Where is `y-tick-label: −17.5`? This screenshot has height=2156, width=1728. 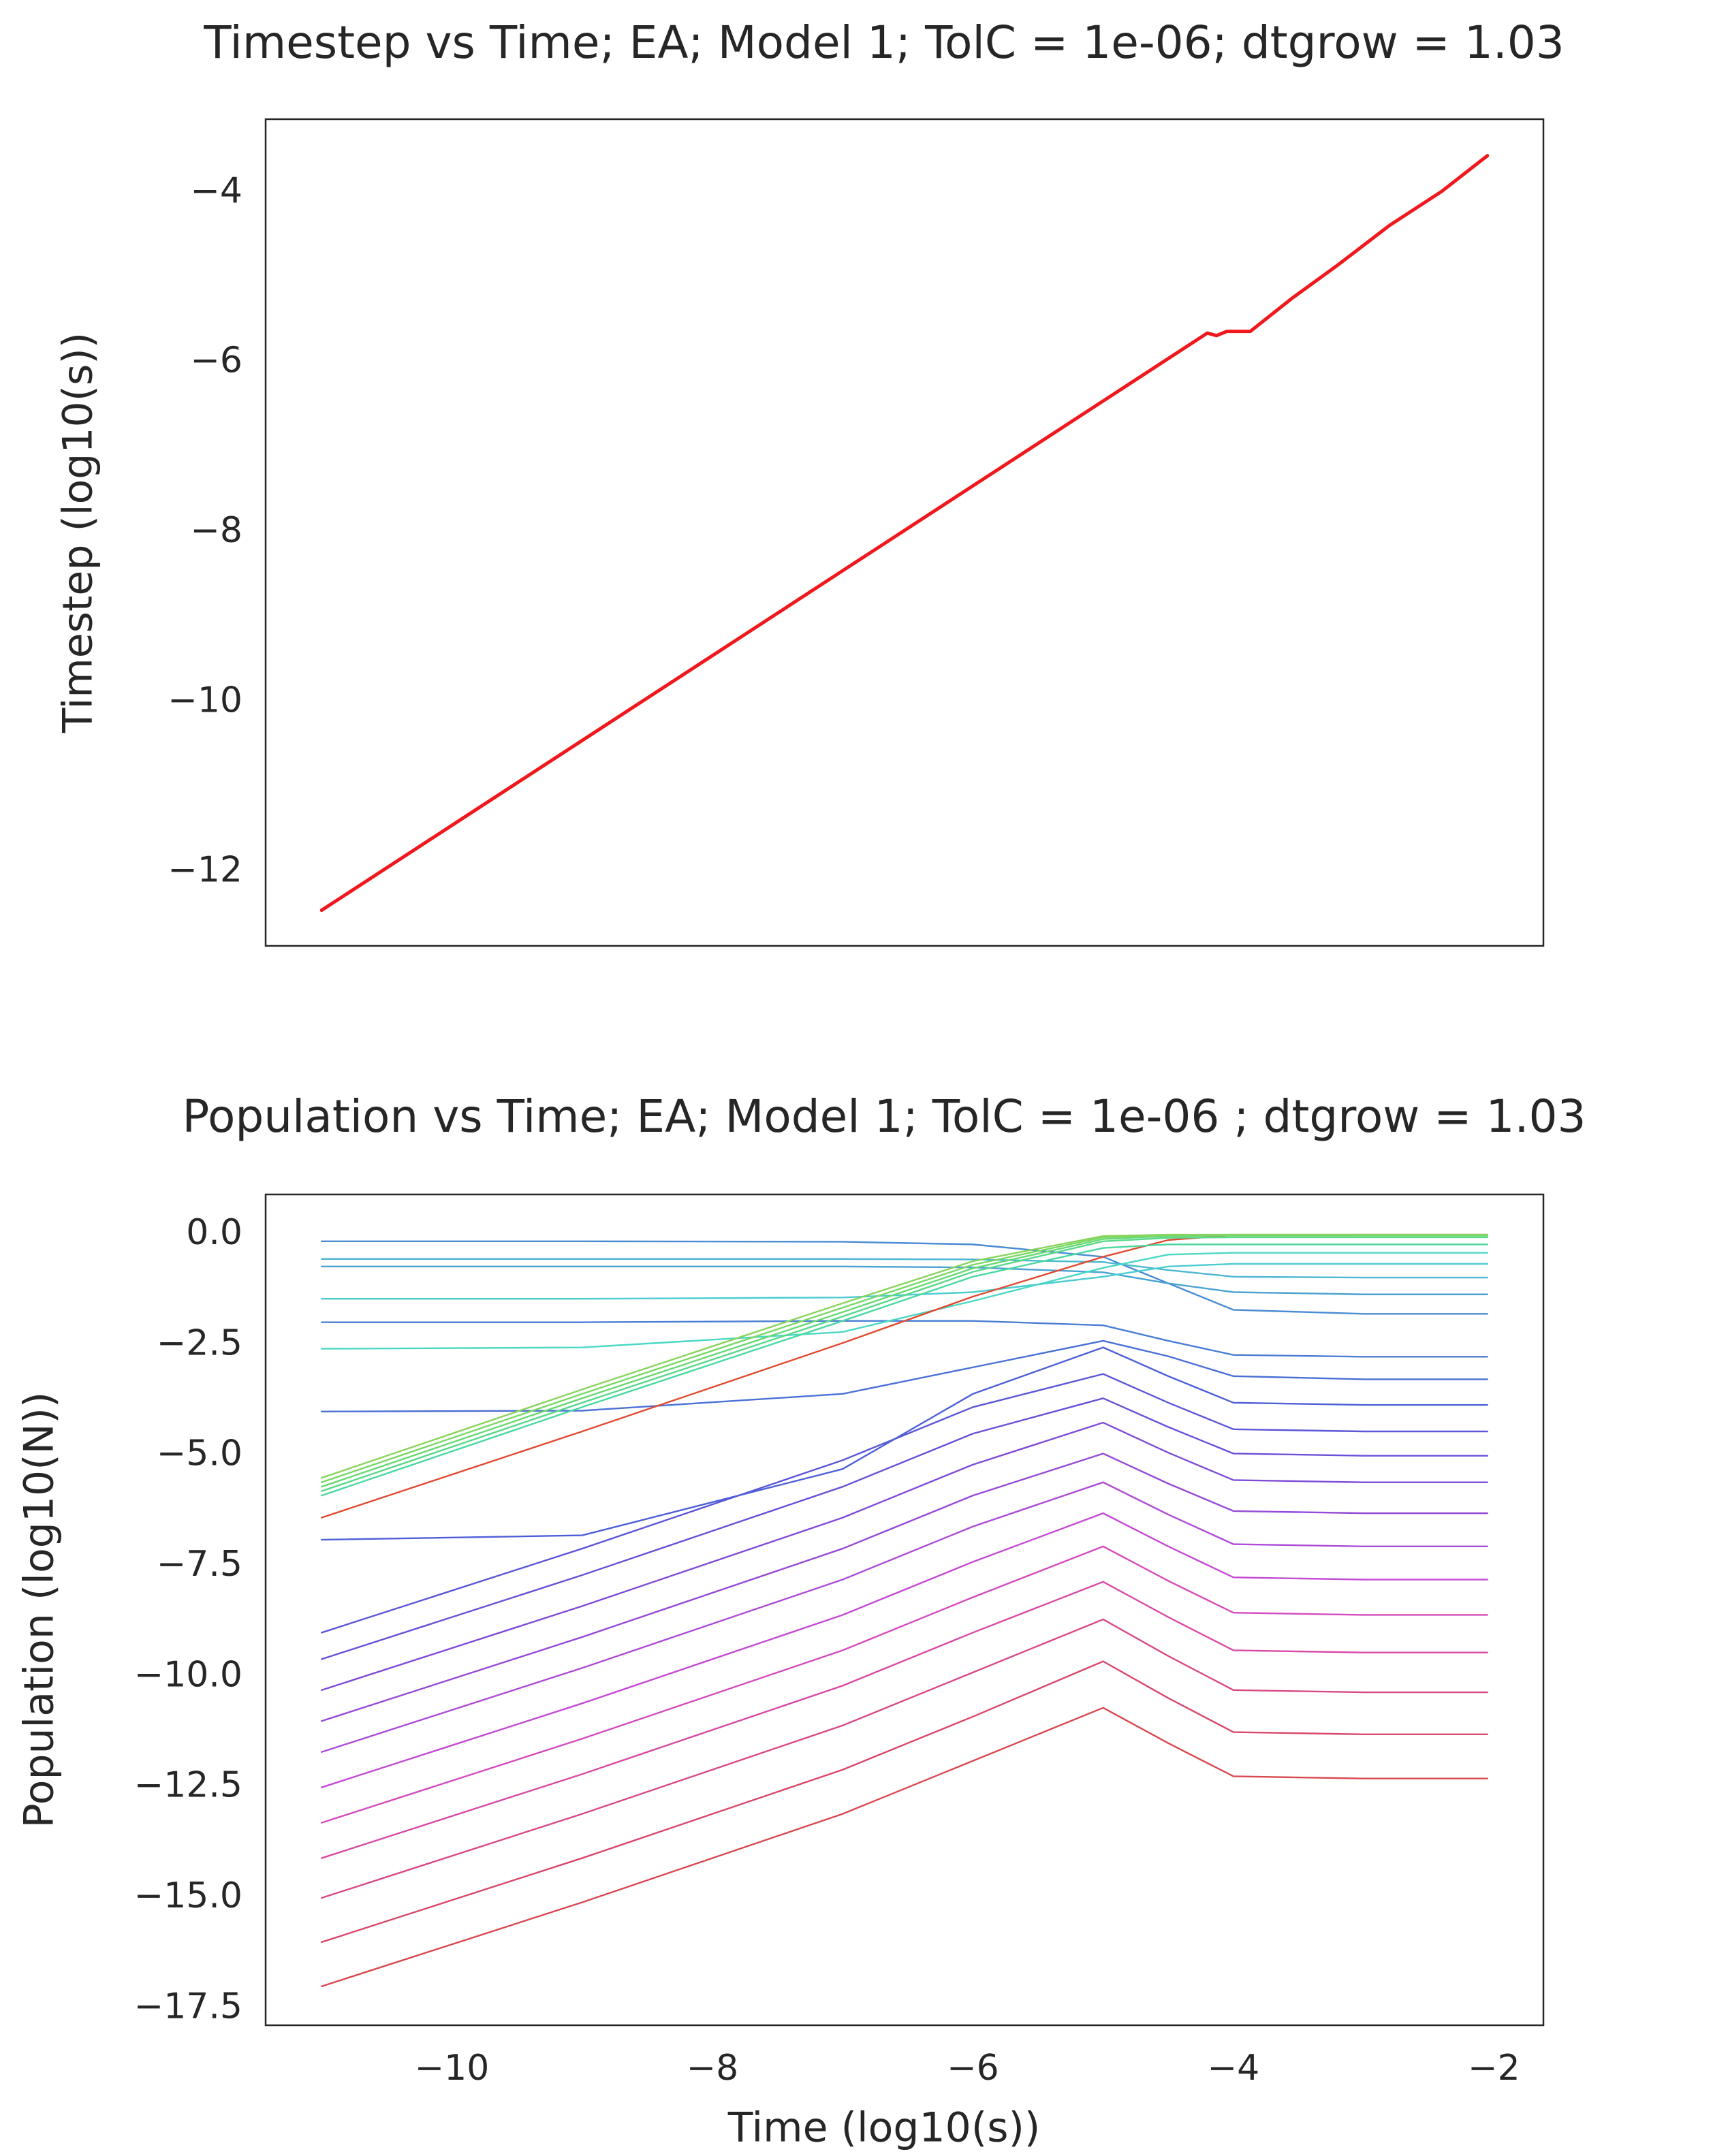
y-tick-label: −17.5 is located at coordinates (188, 2006).